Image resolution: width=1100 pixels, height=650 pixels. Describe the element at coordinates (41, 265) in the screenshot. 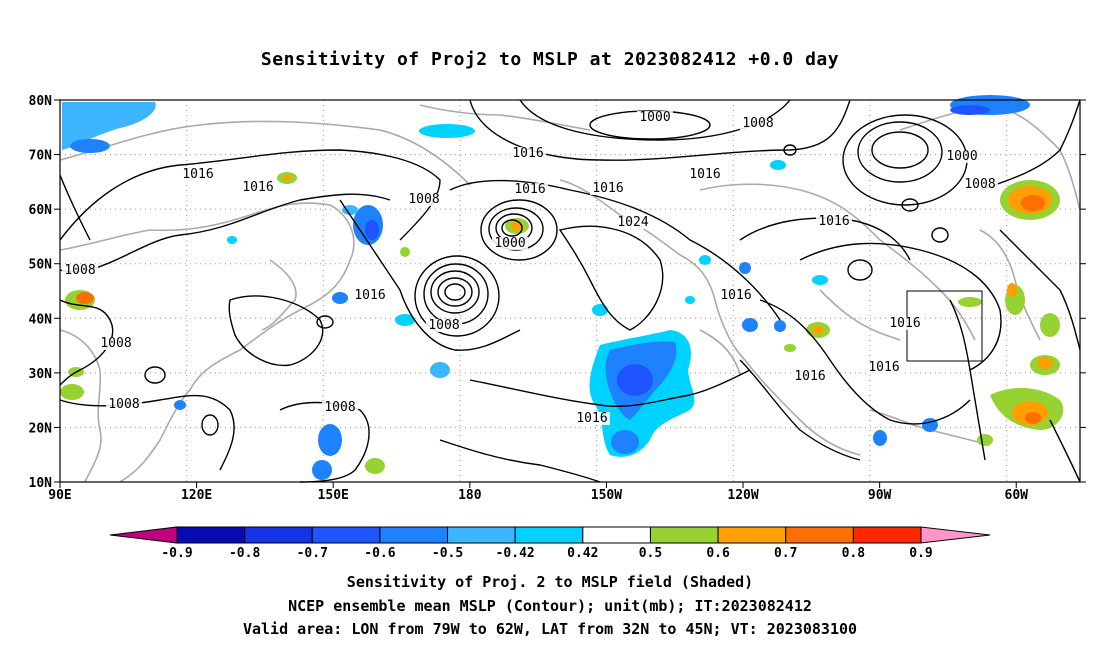

I see `lat-tick-label: 50N` at that location.